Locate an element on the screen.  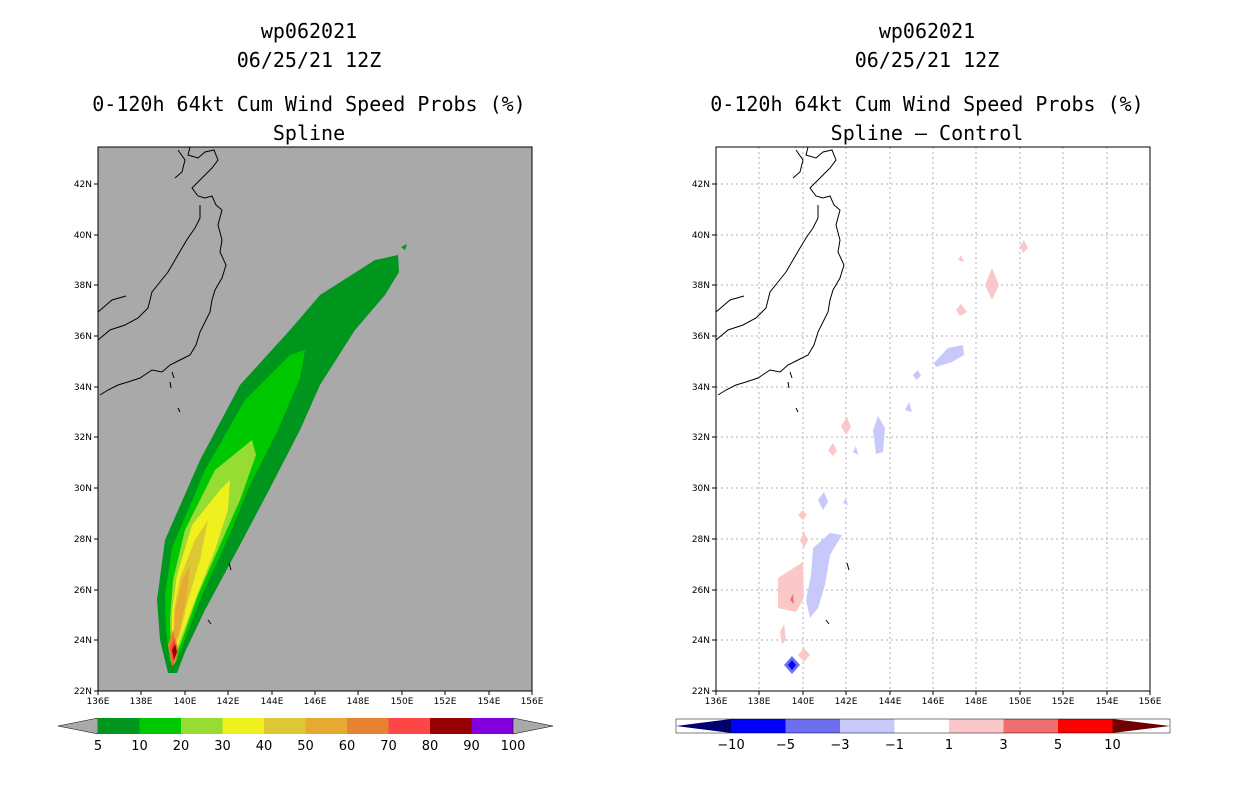
right-title-storm: wp062021 is located at coordinates (927, 31).